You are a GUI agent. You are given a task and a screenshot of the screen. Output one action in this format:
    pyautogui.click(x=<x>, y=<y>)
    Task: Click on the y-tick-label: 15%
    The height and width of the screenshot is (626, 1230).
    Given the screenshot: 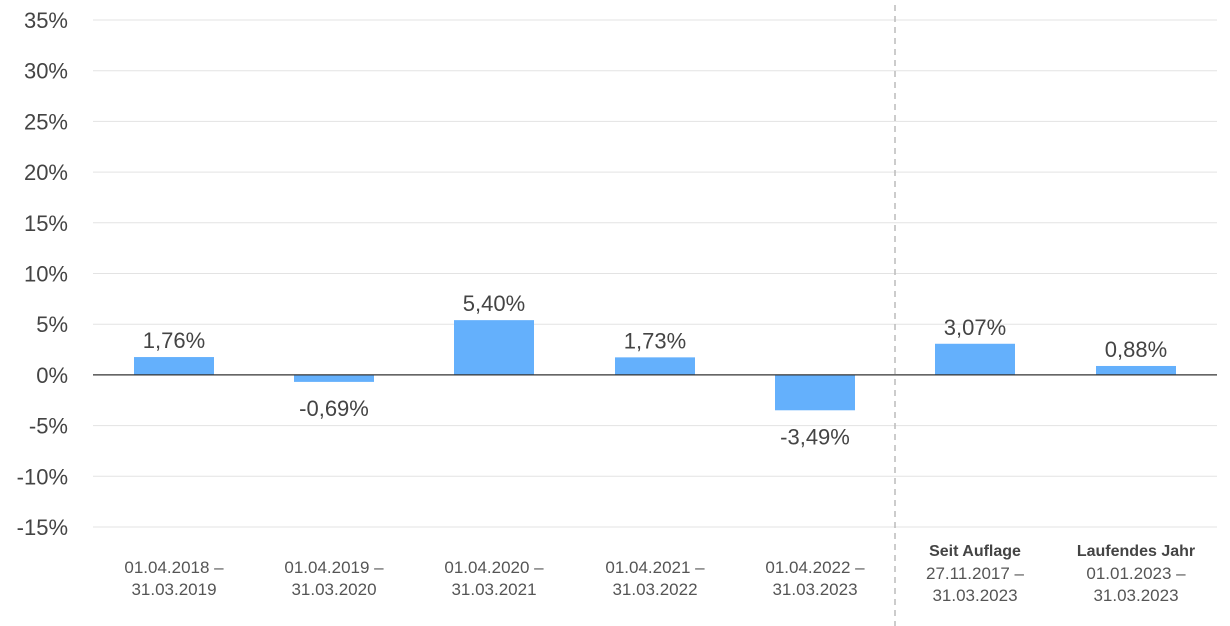 What is the action you would take?
    pyautogui.click(x=46, y=223)
    